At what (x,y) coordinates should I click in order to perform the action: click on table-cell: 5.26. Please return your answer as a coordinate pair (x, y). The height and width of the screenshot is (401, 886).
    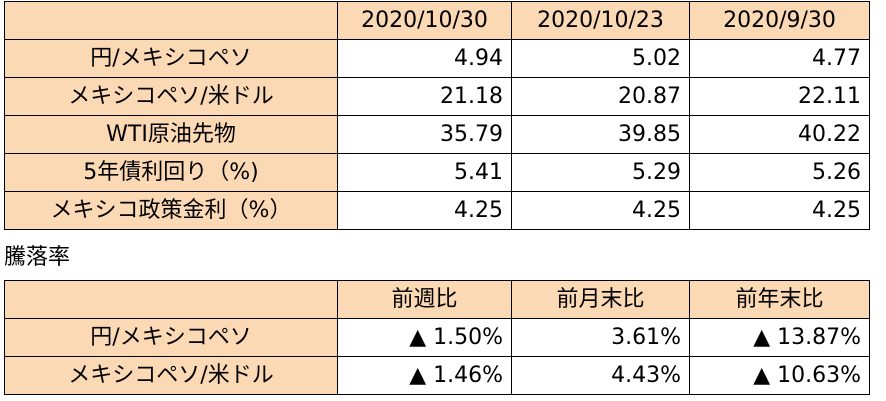
    Looking at the image, I should click on (779, 172).